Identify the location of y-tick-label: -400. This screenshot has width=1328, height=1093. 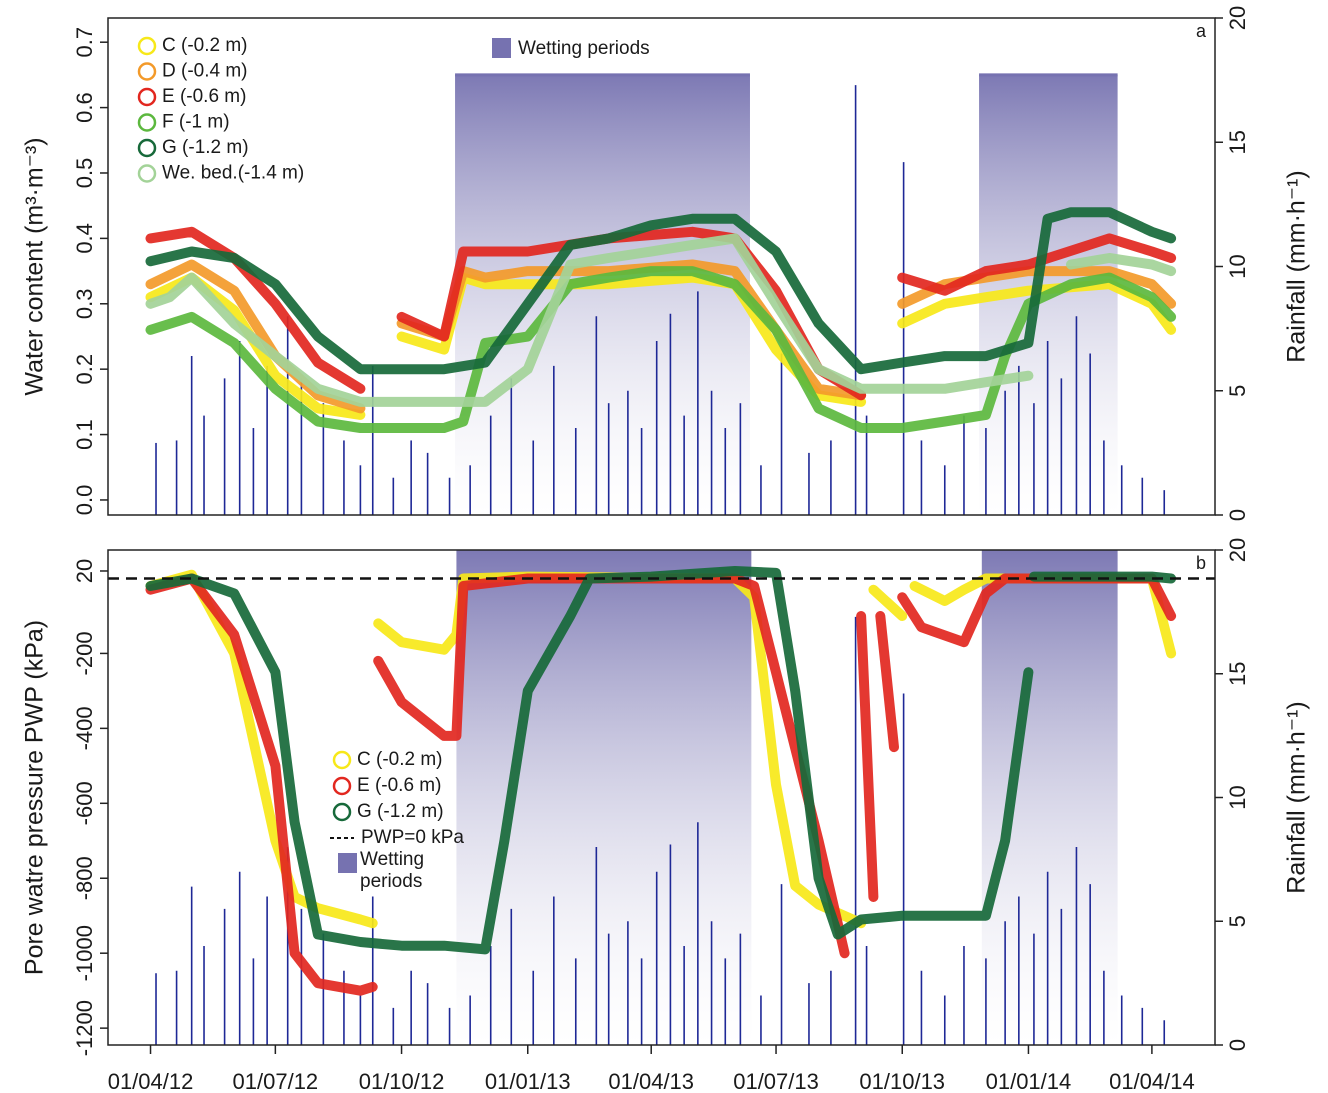
(84, 728).